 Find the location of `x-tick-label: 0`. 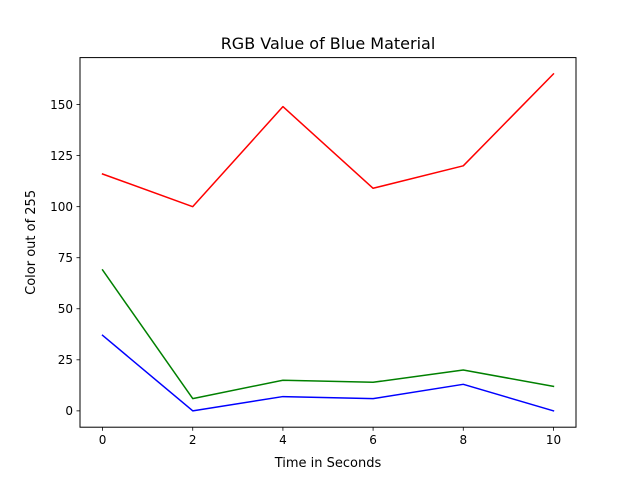

x-tick-label: 0 is located at coordinates (103, 440).